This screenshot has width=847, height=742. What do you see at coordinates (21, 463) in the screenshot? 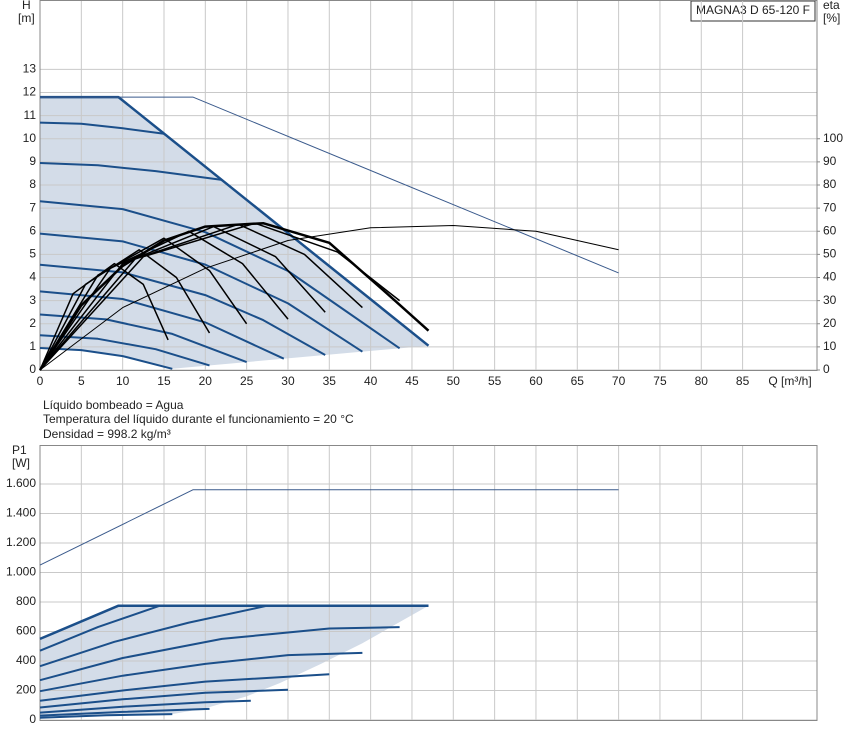
I see `y-axis-unit: [W]` at bounding box center [21, 463].